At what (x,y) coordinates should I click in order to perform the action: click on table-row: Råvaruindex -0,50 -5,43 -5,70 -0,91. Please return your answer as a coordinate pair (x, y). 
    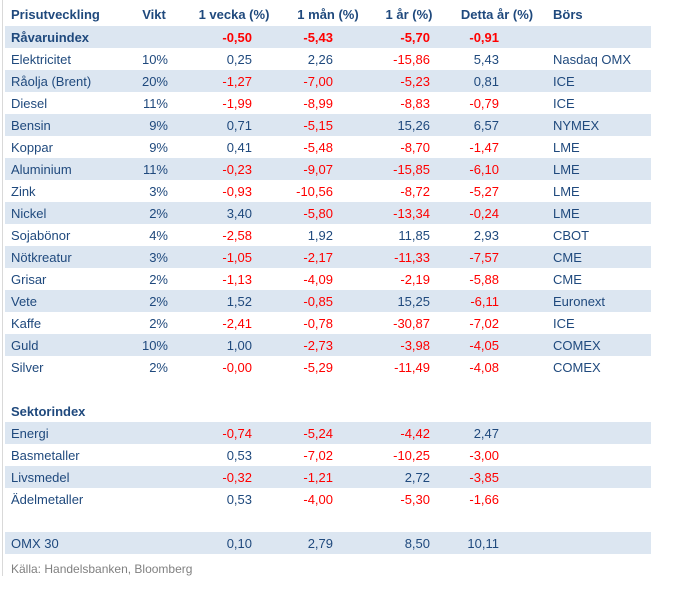
    Looking at the image, I should click on (328, 37).